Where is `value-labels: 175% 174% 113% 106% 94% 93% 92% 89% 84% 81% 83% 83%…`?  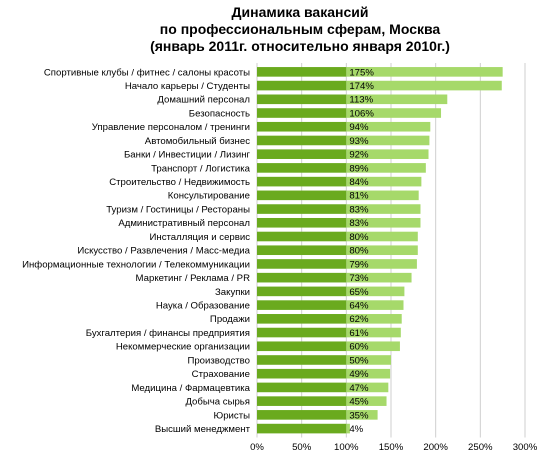 value-labels: 175% 174% 113% 106% 94% 93% 92% 89% 84% 81% 83% 83%… is located at coordinates (361, 251).